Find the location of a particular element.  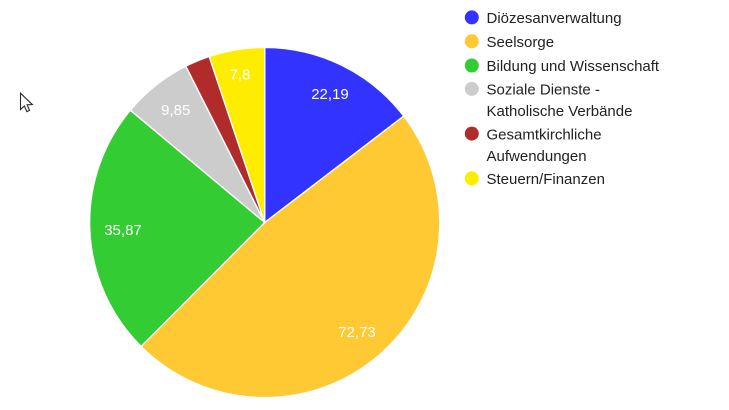

svg-text: Steuern/Finanzen is located at coordinates (546, 179).